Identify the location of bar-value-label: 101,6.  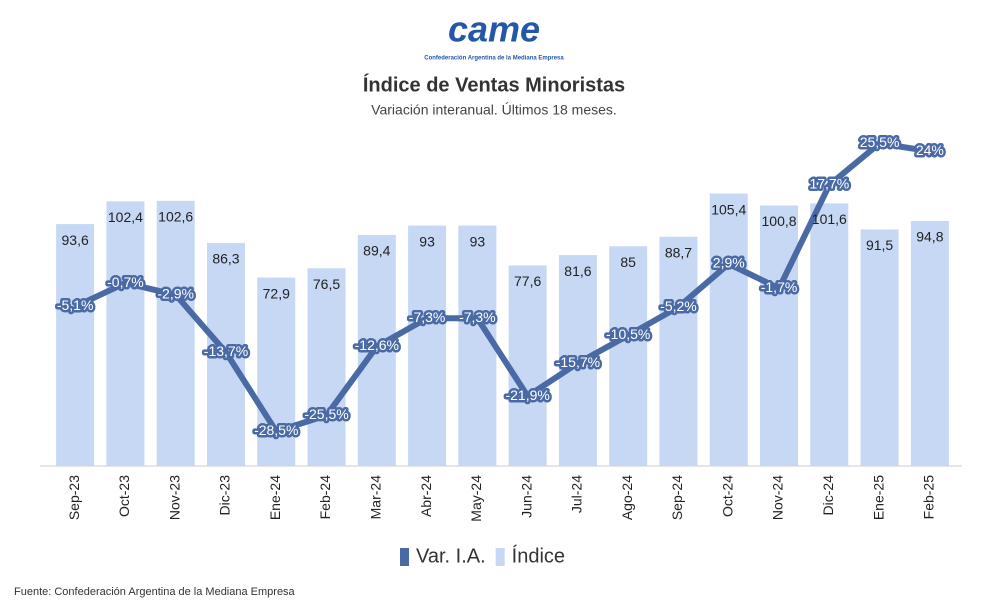
(829, 219).